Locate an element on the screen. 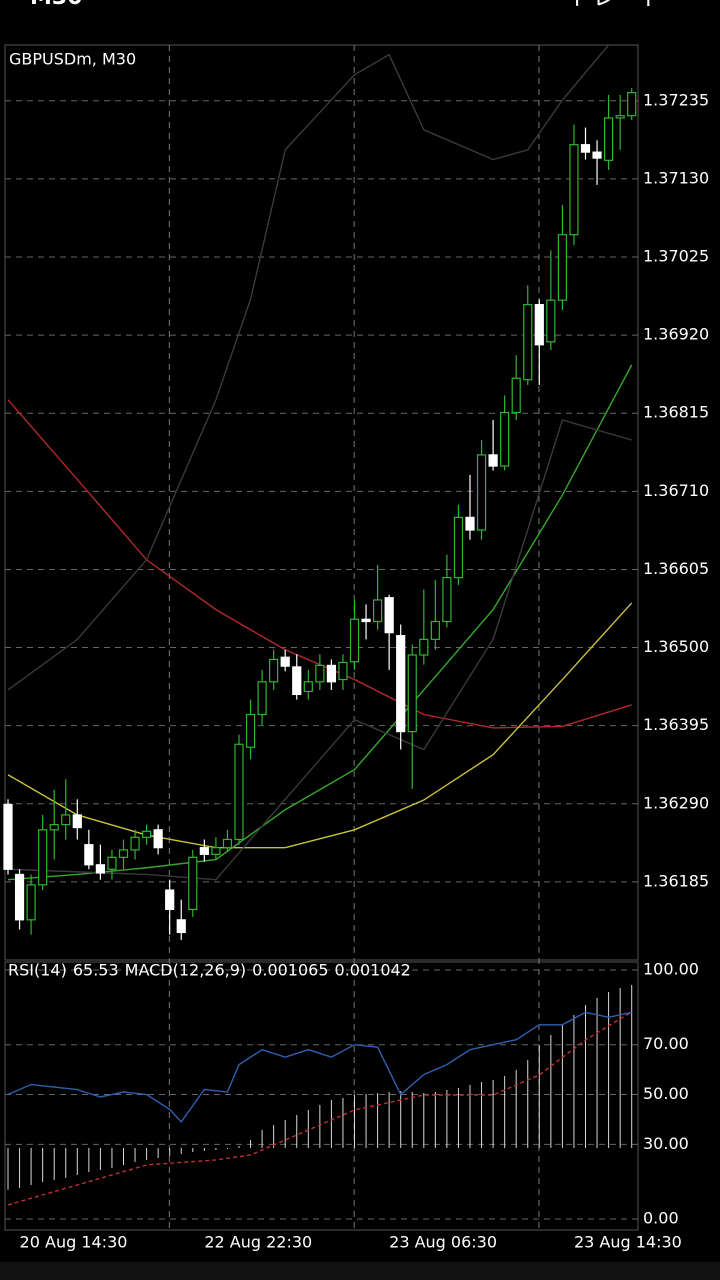 This screenshot has width=720, height=1280. y-tick-label: 1.37130 is located at coordinates (676, 177).